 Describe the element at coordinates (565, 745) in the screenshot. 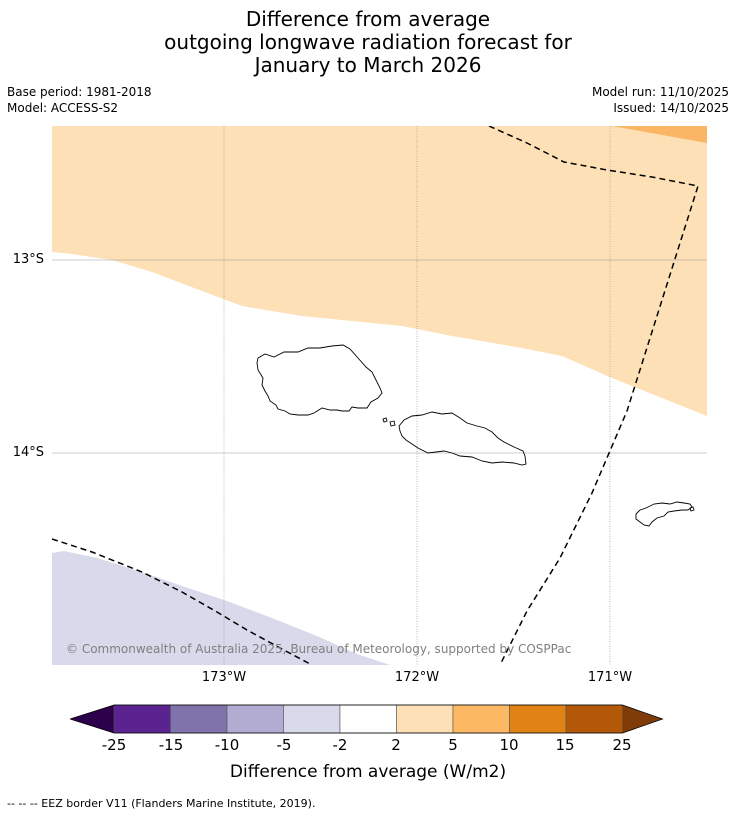

I see `colorbar-tick-label: 15` at that location.